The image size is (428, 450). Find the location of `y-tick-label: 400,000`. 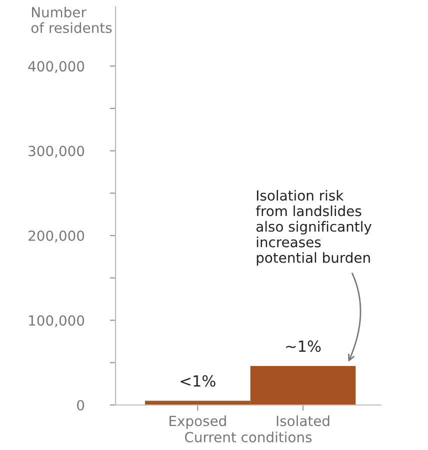

y-tick-label: 400,000 is located at coordinates (56, 67).